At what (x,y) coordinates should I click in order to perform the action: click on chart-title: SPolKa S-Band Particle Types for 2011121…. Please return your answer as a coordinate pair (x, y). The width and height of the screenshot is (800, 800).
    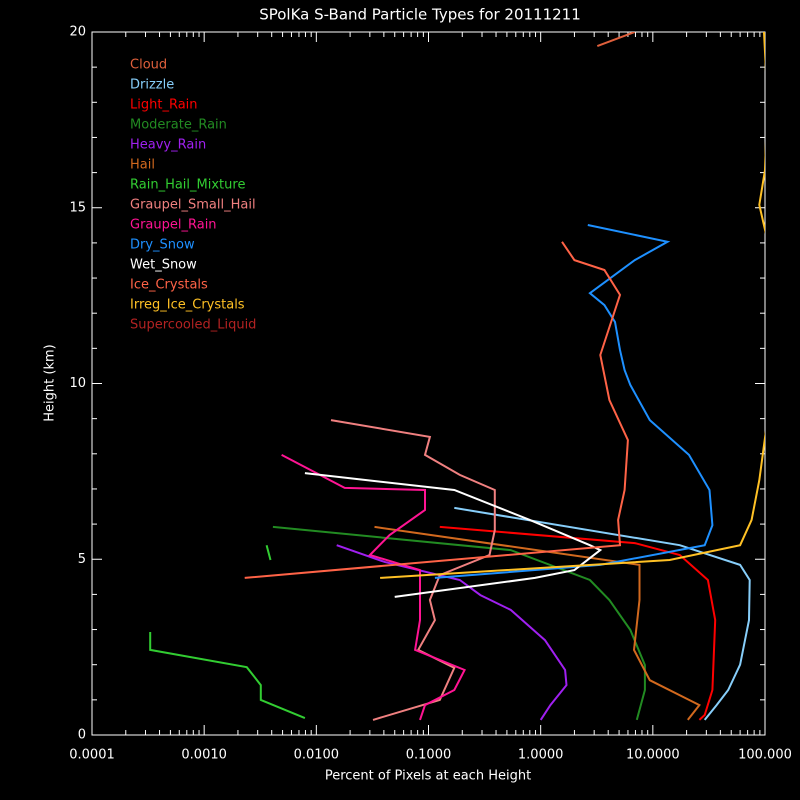
    Looking at the image, I should click on (420, 15).